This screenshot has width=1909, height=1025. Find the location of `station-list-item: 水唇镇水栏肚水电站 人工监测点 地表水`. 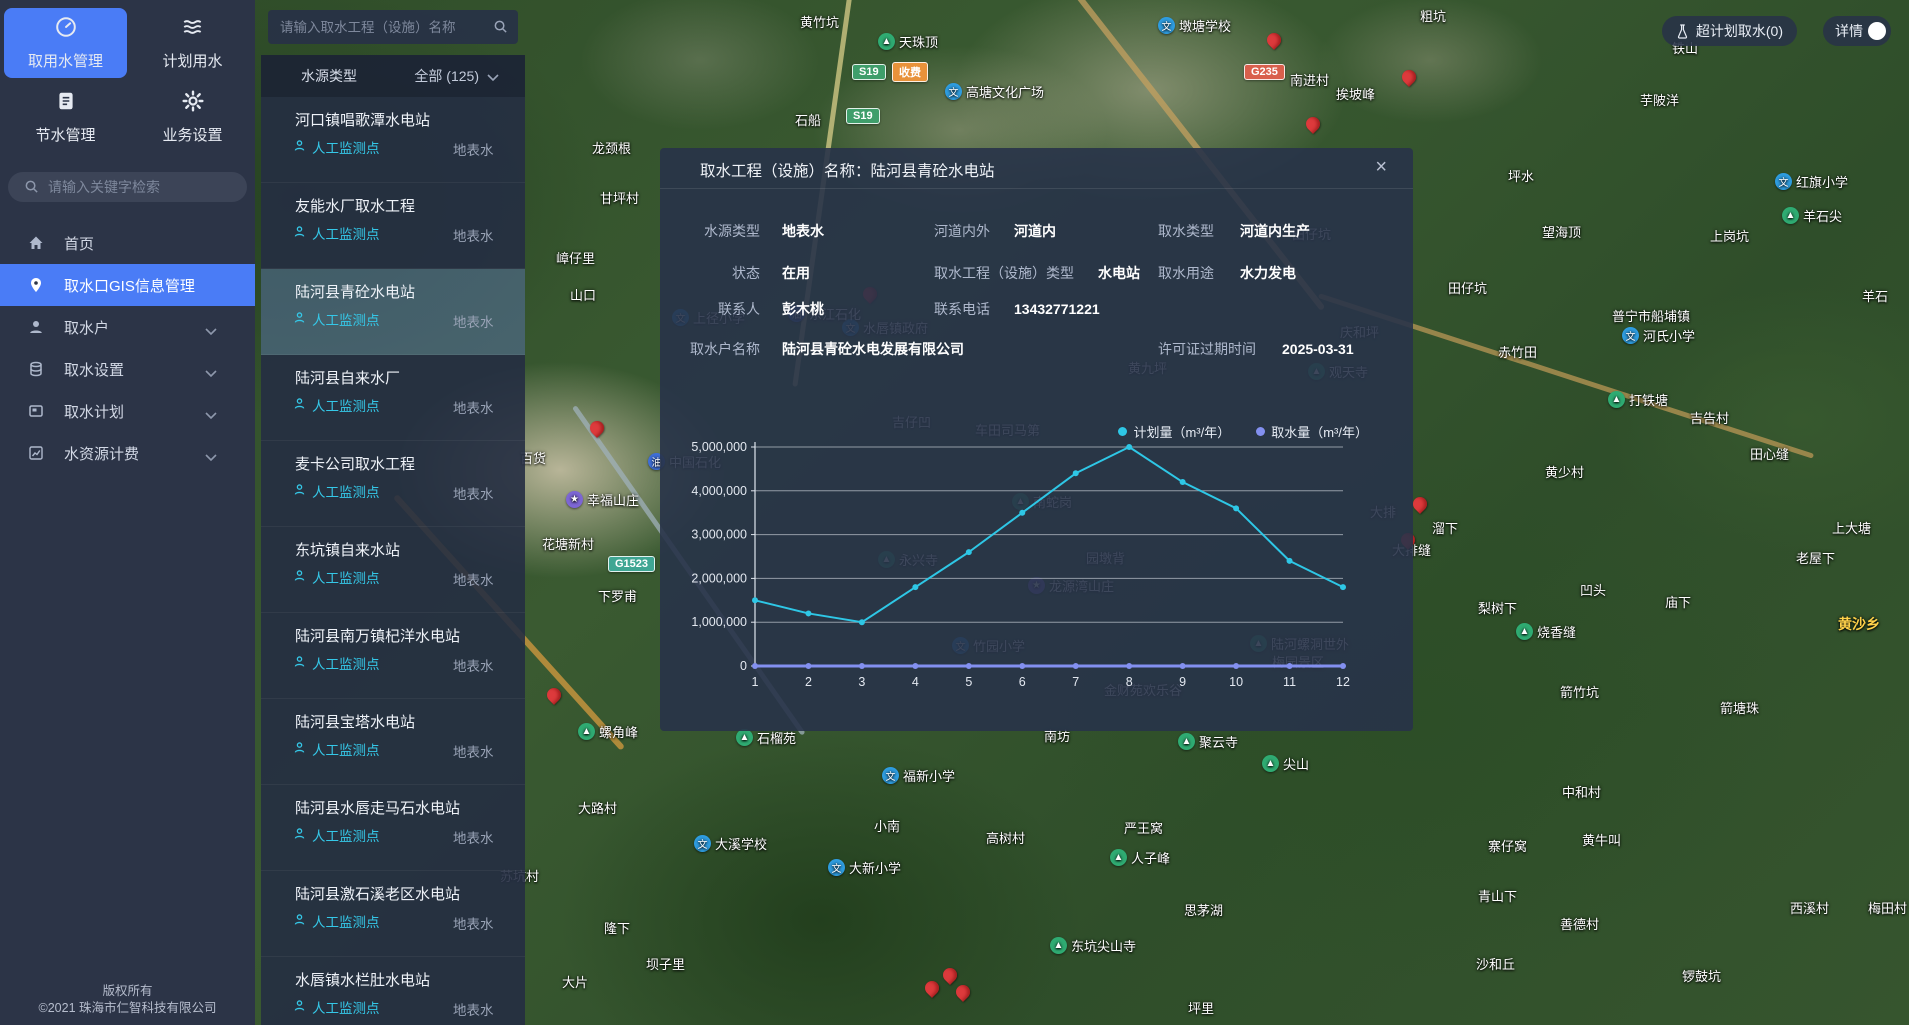

station-list-item: 水唇镇水栏肚水电站 人工监测点 地表水 is located at coordinates (393, 991).